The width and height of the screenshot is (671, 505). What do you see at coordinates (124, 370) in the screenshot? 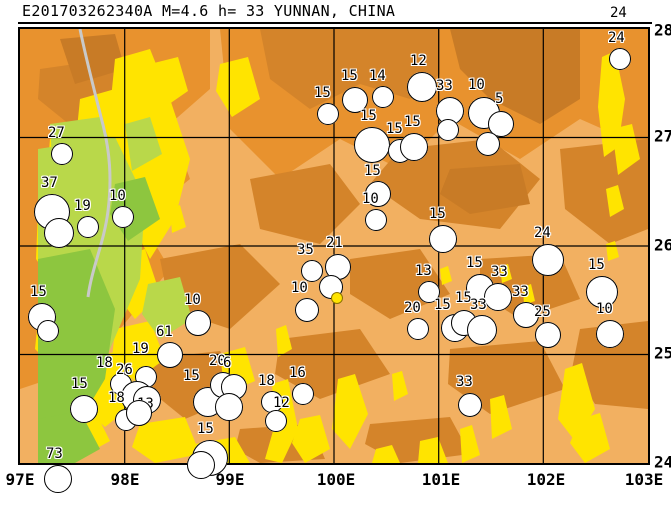
I see `bb-26-depth-label: 26` at bounding box center [124, 370].